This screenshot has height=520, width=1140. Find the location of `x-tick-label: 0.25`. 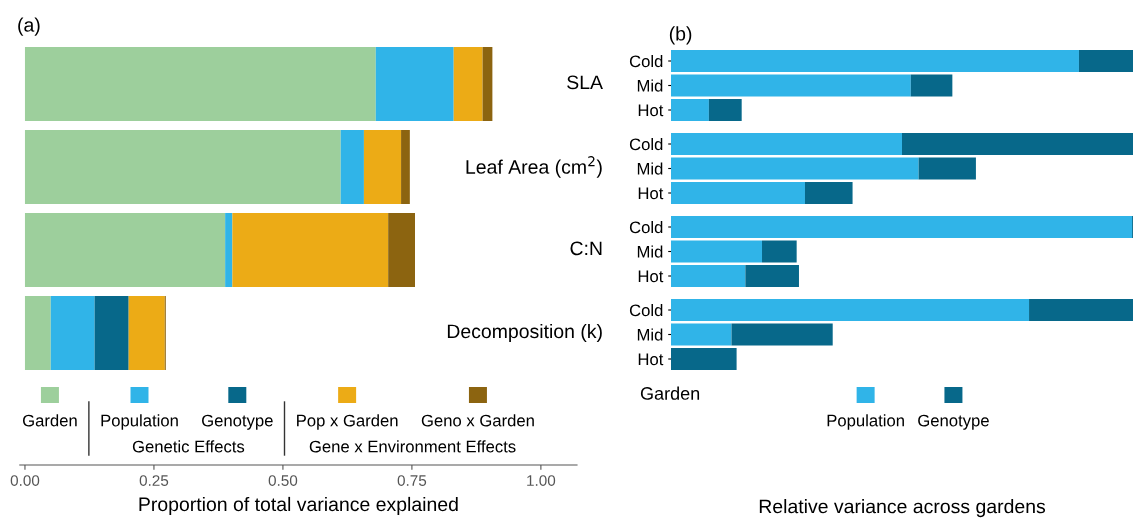

x-tick-label: 0.25 is located at coordinates (154, 480).